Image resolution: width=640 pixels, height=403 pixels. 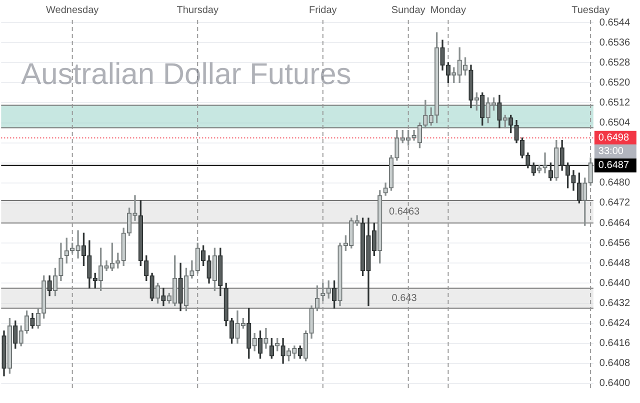 What do you see at coordinates (614, 203) in the screenshot?
I see `y-tick-label: 0.6472` at bounding box center [614, 203].